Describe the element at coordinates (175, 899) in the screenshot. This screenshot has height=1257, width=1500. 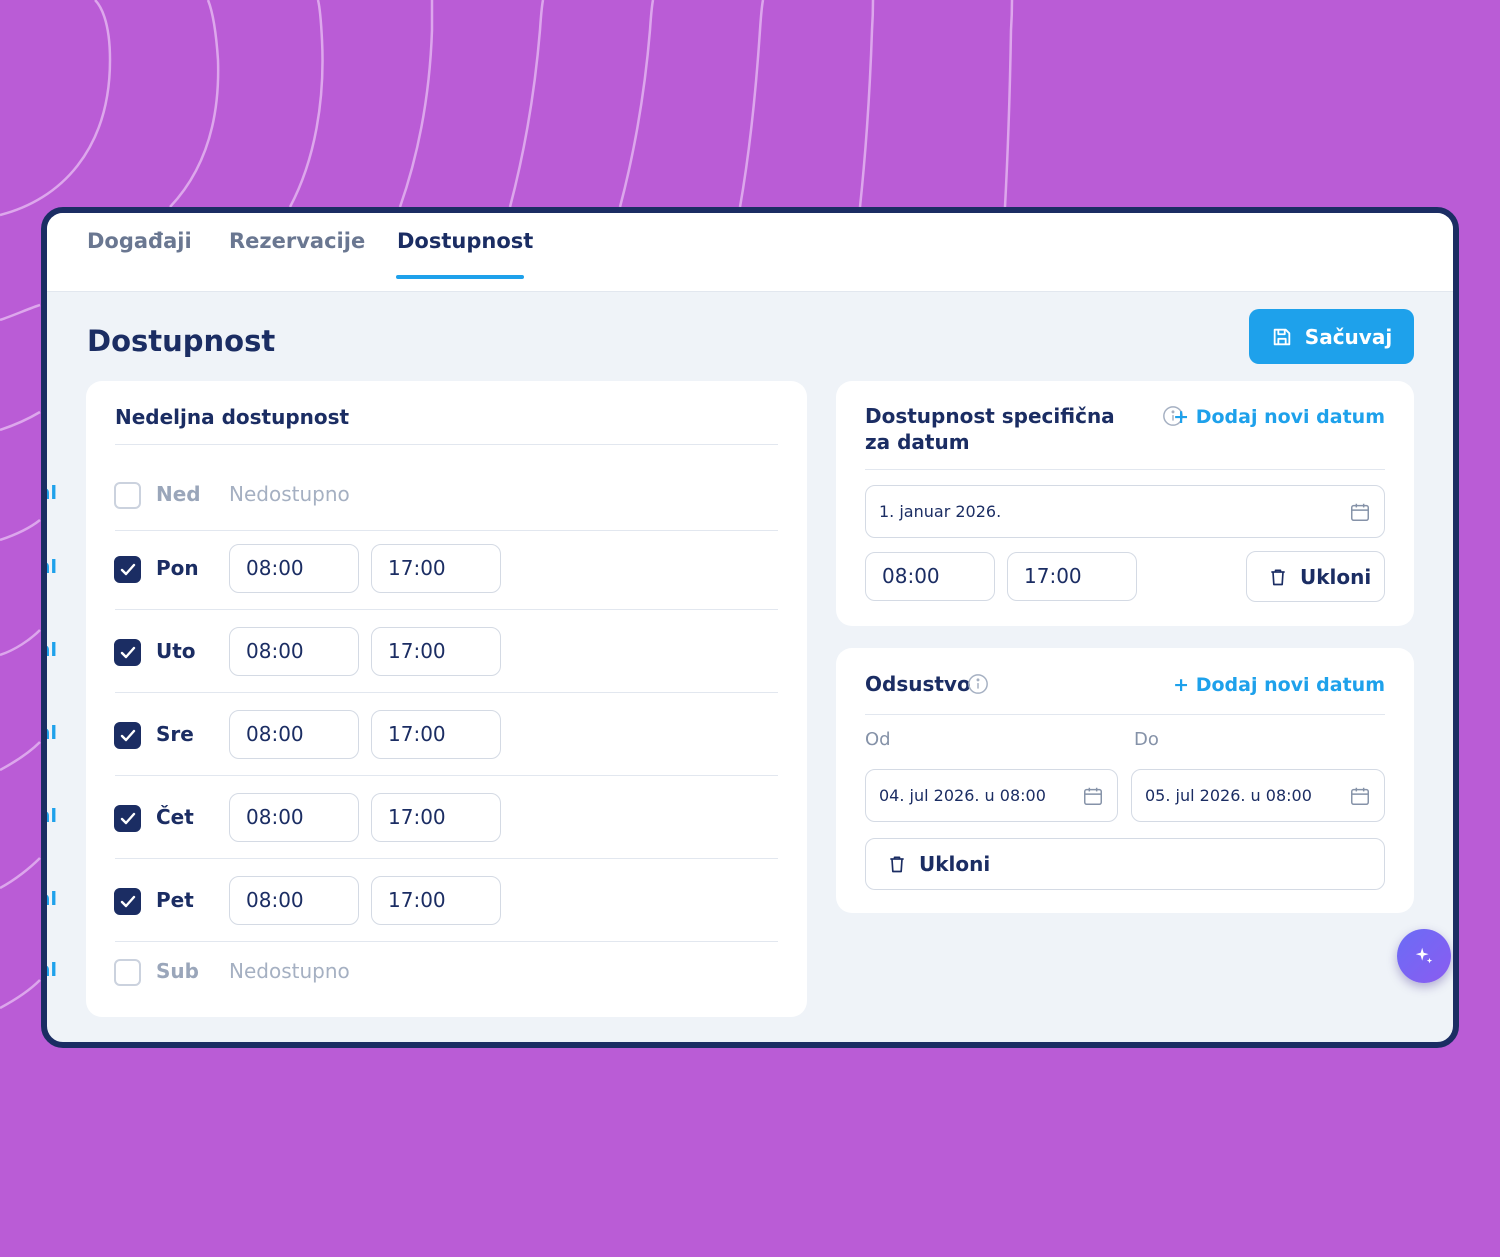
I see `day-label: Pet` at that location.